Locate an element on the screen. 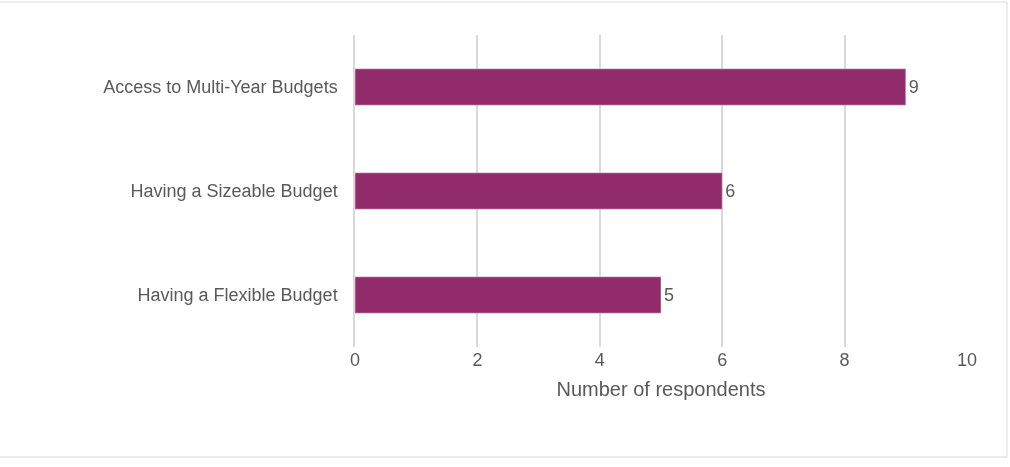 The height and width of the screenshot is (467, 1010). x-tick-label: 4 is located at coordinates (599, 360).